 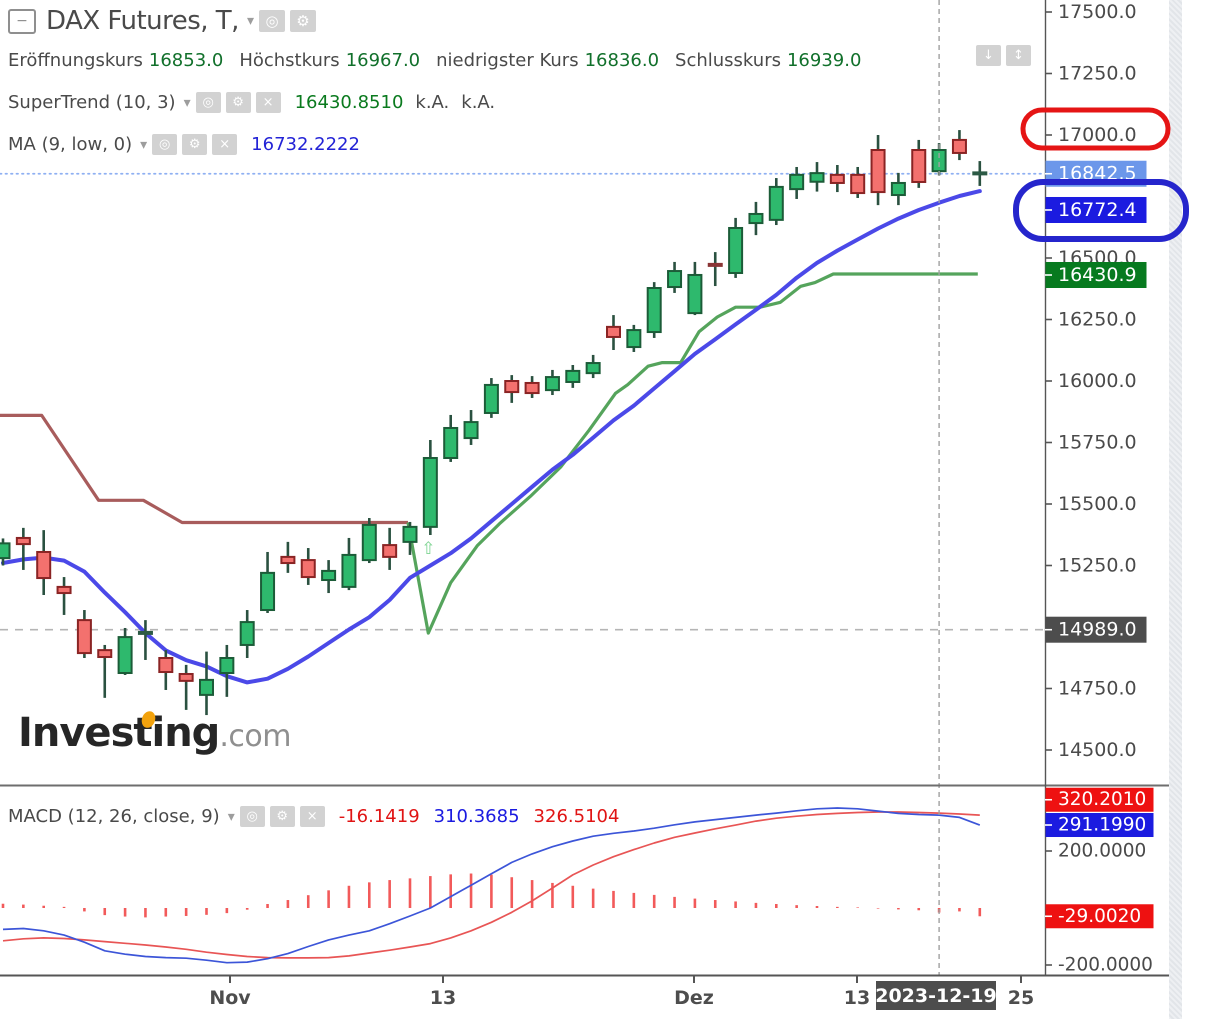 What do you see at coordinates (428, 549) in the screenshot?
I see `supertrend-flip-arrow-icon: ⇧` at bounding box center [428, 549].